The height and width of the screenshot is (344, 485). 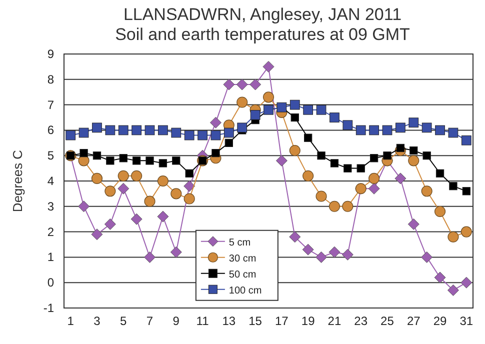 I want to click on x-tick-label: 15, so click(x=255, y=321).